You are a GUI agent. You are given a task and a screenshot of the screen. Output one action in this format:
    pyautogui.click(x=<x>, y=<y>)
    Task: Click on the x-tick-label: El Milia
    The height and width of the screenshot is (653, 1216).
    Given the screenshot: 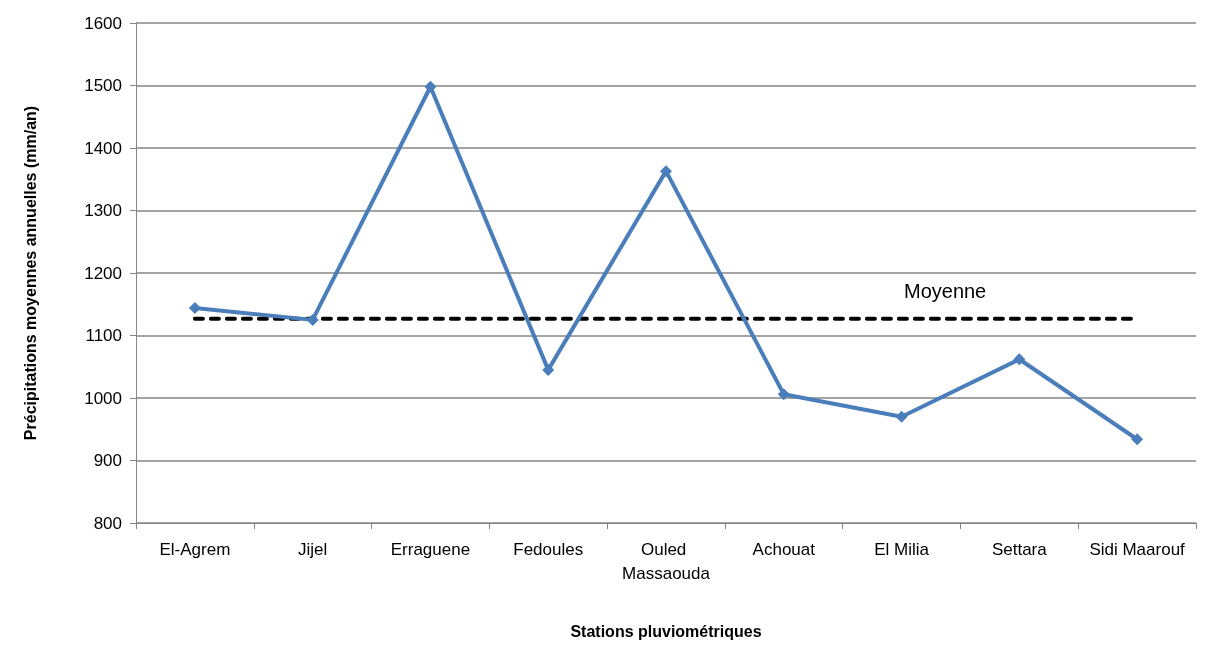 What is the action you would take?
    pyautogui.click(x=902, y=549)
    